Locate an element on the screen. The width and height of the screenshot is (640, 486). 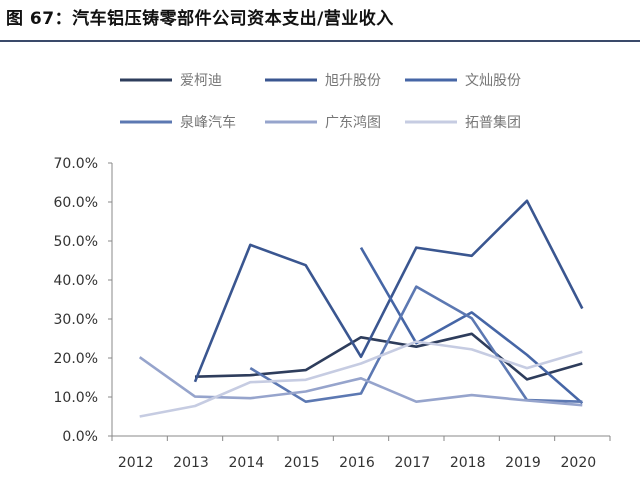
x-tick-label: 2013 is located at coordinates (191, 463).